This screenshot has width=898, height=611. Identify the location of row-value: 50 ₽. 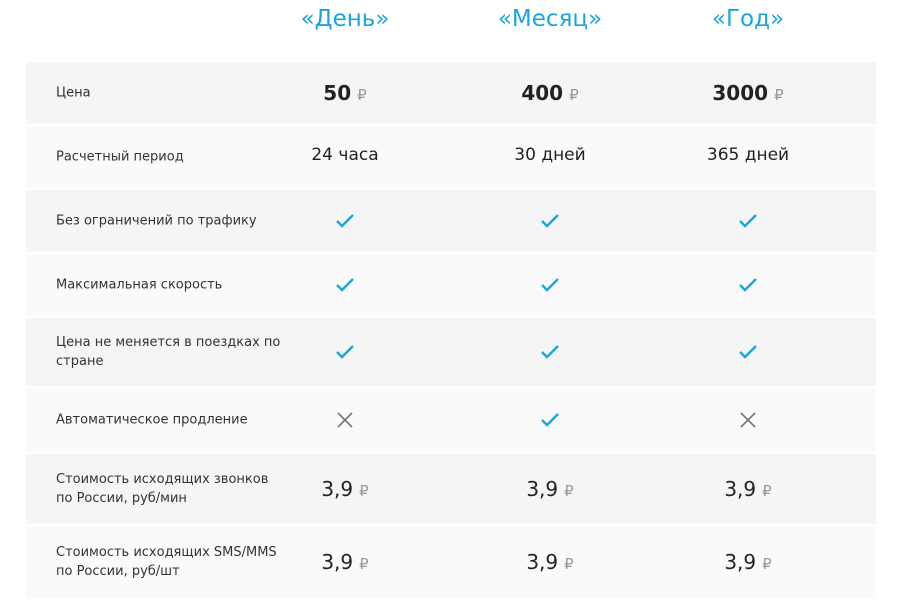
(345, 93).